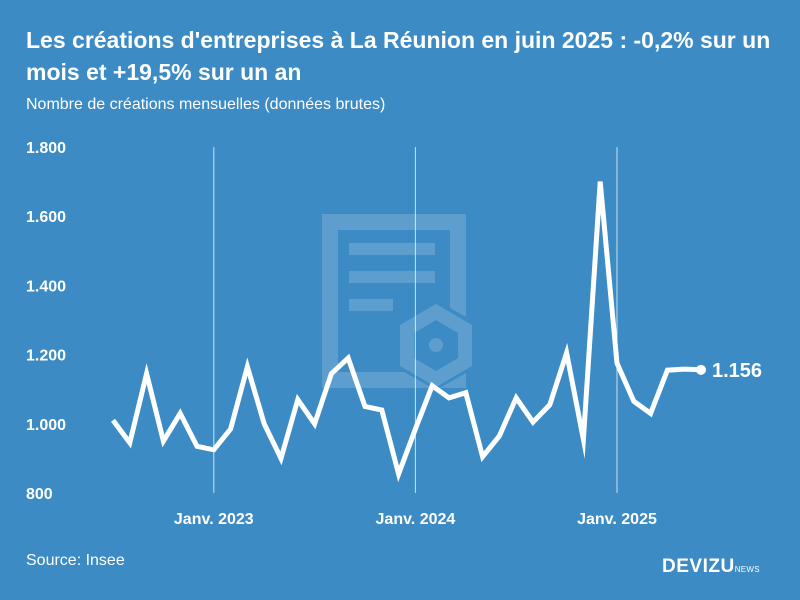 The width and height of the screenshot is (800, 600). What do you see at coordinates (46, 286) in the screenshot?
I see `y-tick-label-3: 1.400` at bounding box center [46, 286].